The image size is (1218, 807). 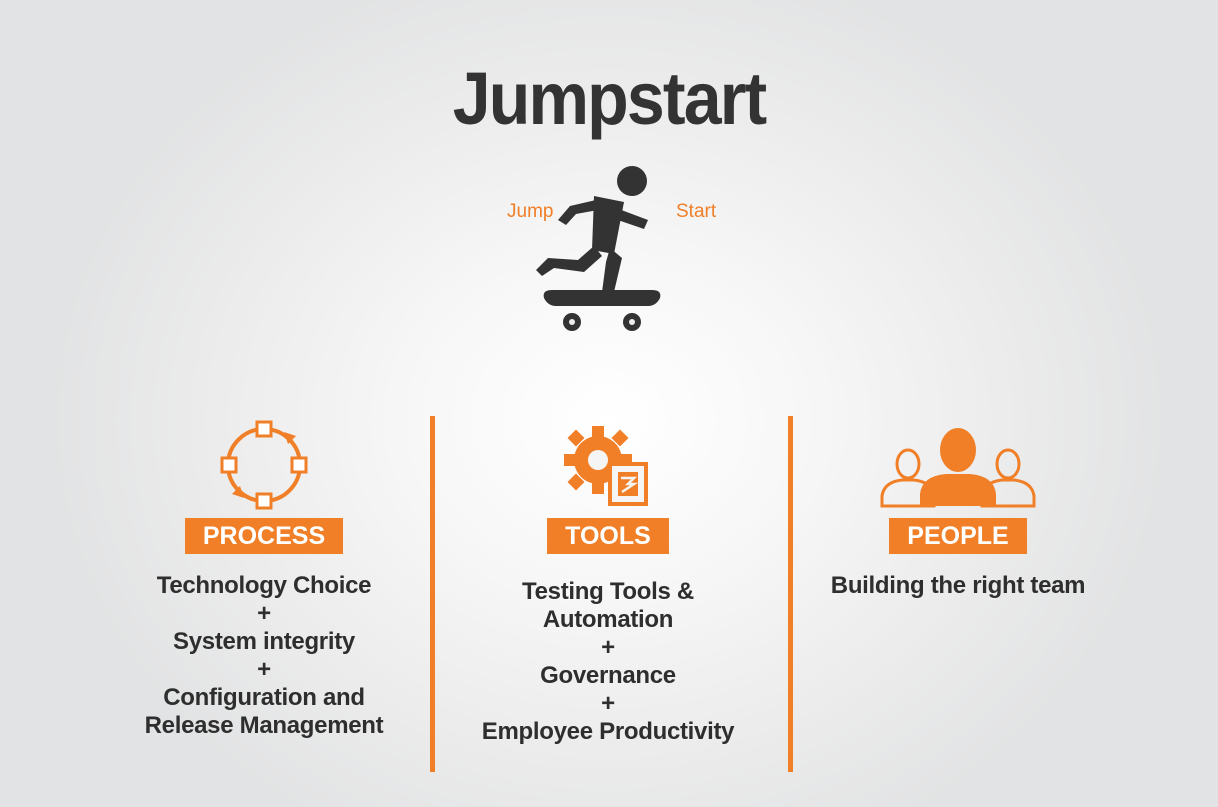 I want to click on process-line: Technology Choice, so click(x=264, y=585).